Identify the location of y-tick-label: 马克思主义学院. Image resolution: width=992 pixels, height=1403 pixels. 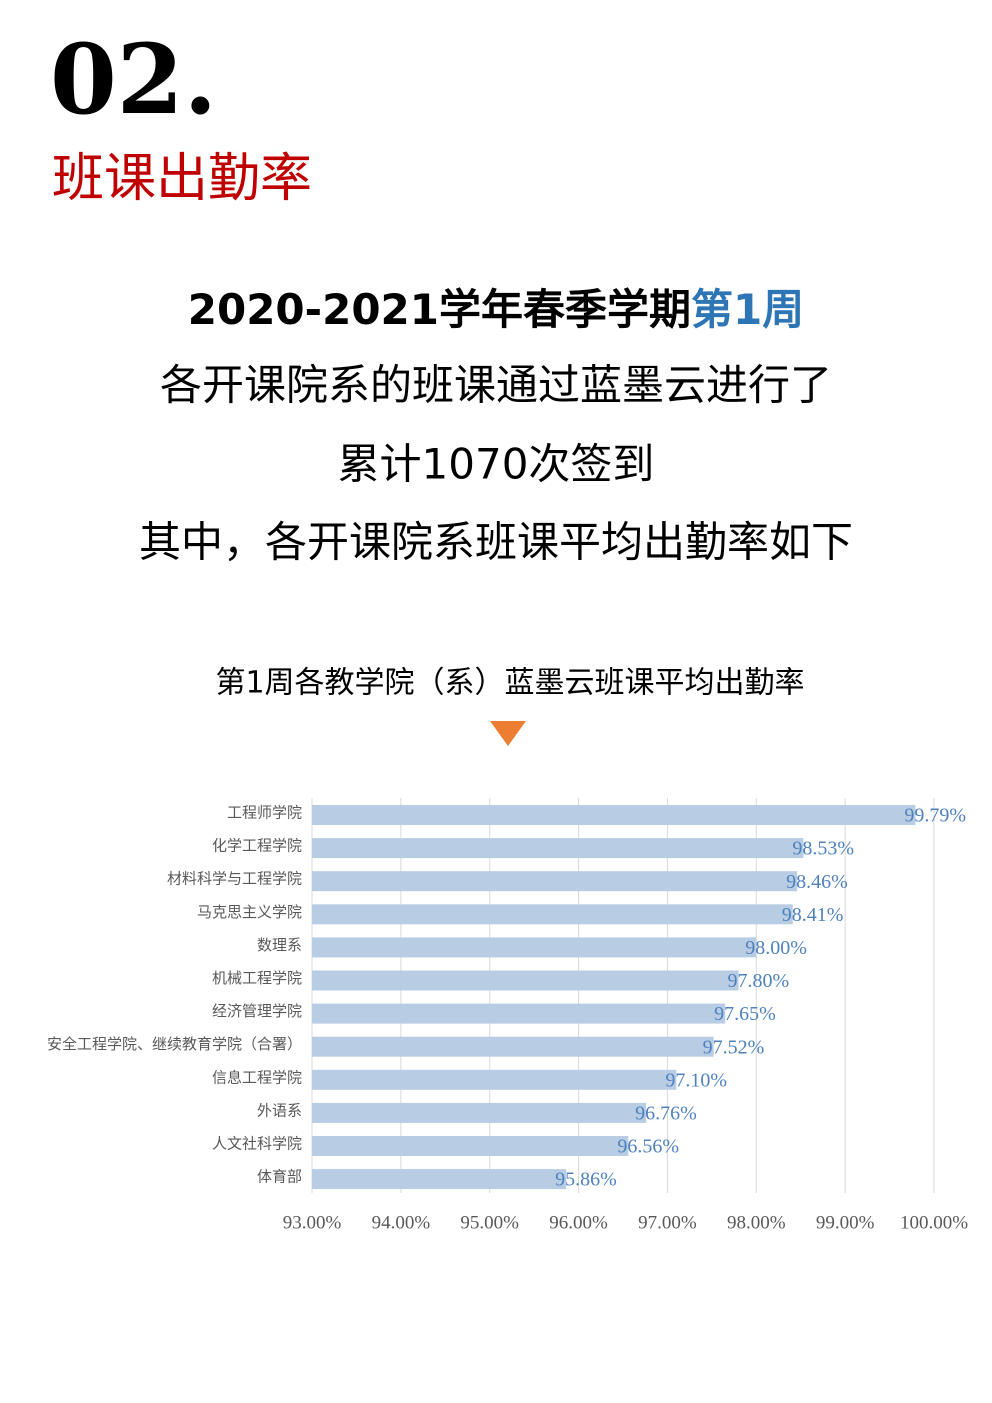
(249, 912).